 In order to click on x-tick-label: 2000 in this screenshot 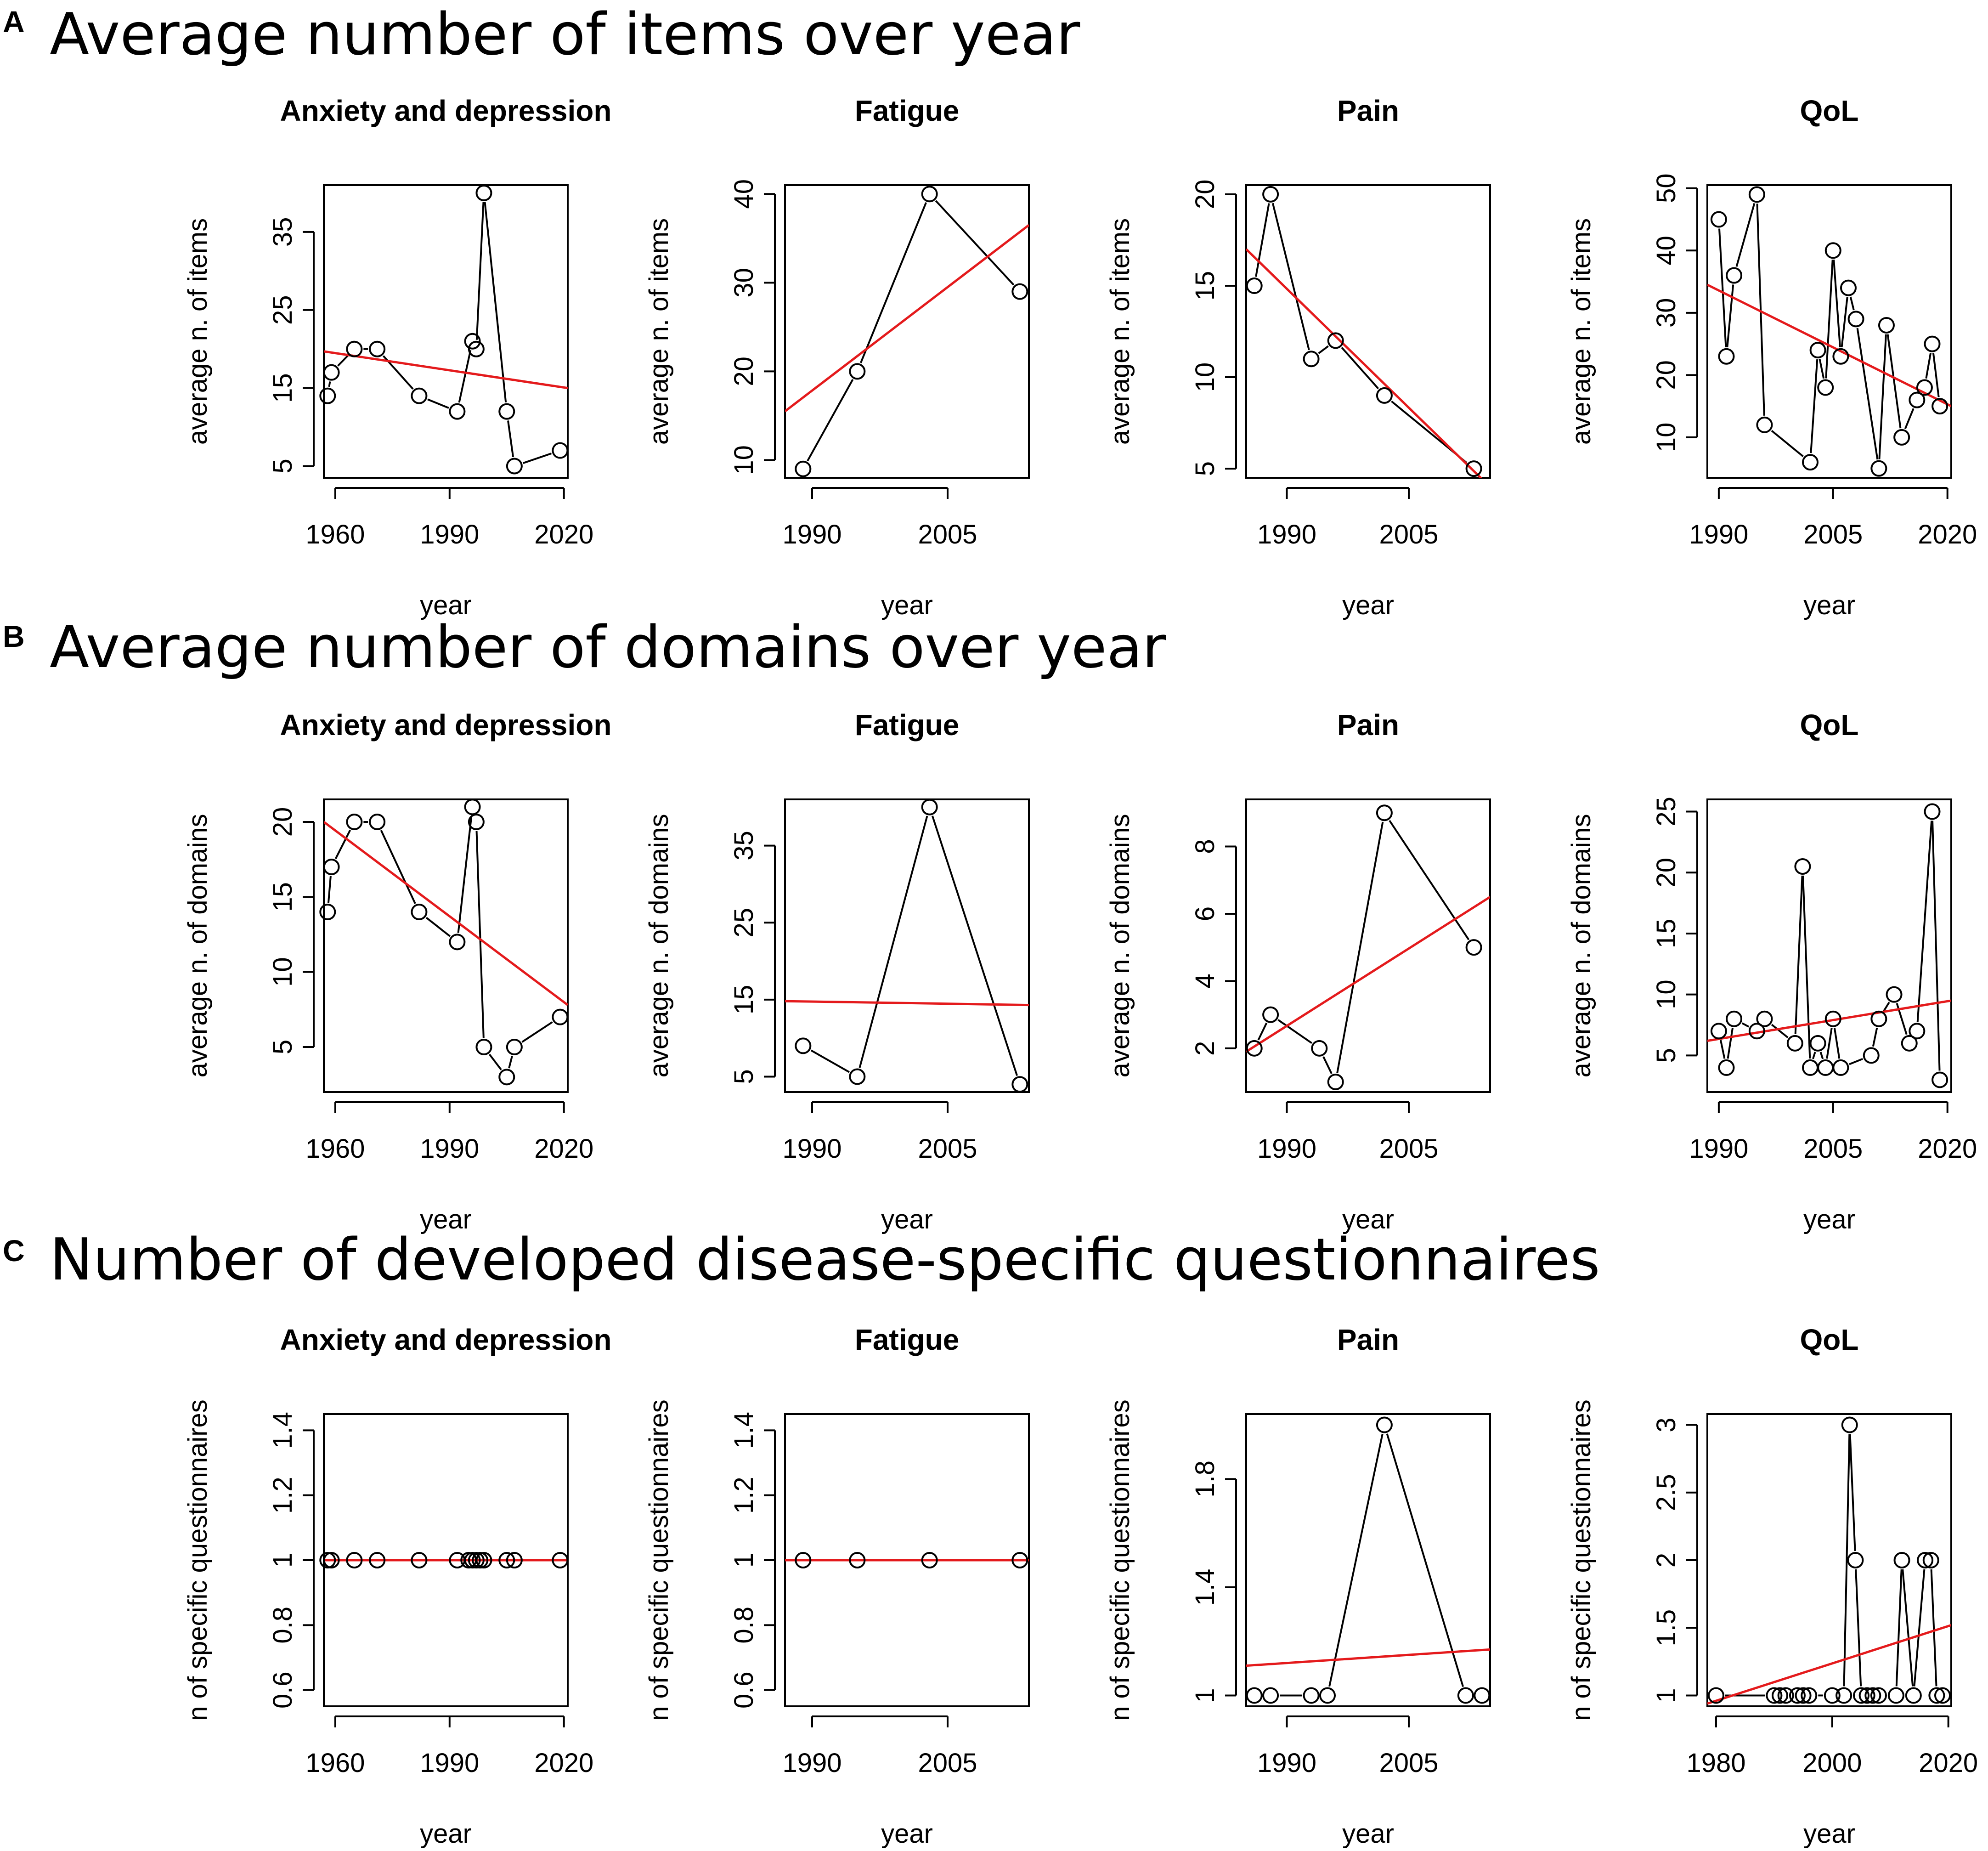, I will do `click(1832, 1763)`.